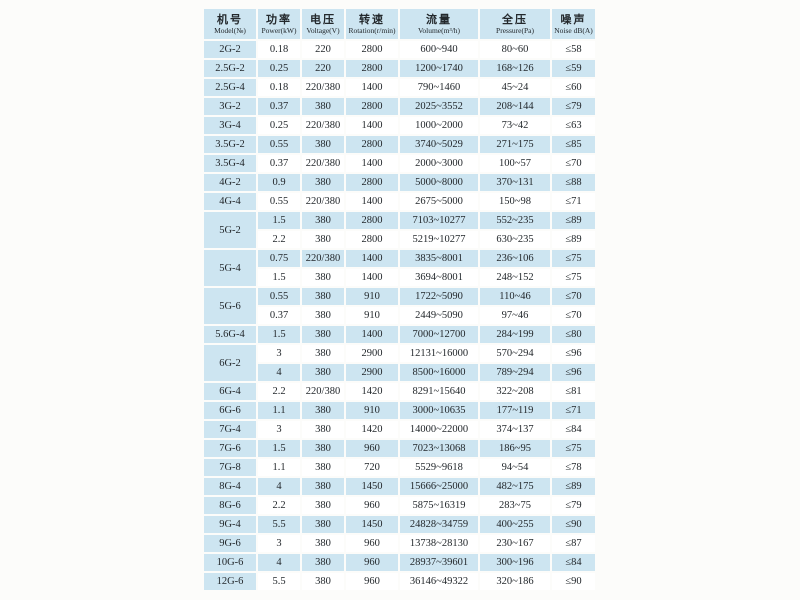  What do you see at coordinates (399, 268) in the screenshot?
I see `table-row: 5G-4 0.75 220/380 1400 3835~8001 236~106 ≤75` at bounding box center [399, 268].